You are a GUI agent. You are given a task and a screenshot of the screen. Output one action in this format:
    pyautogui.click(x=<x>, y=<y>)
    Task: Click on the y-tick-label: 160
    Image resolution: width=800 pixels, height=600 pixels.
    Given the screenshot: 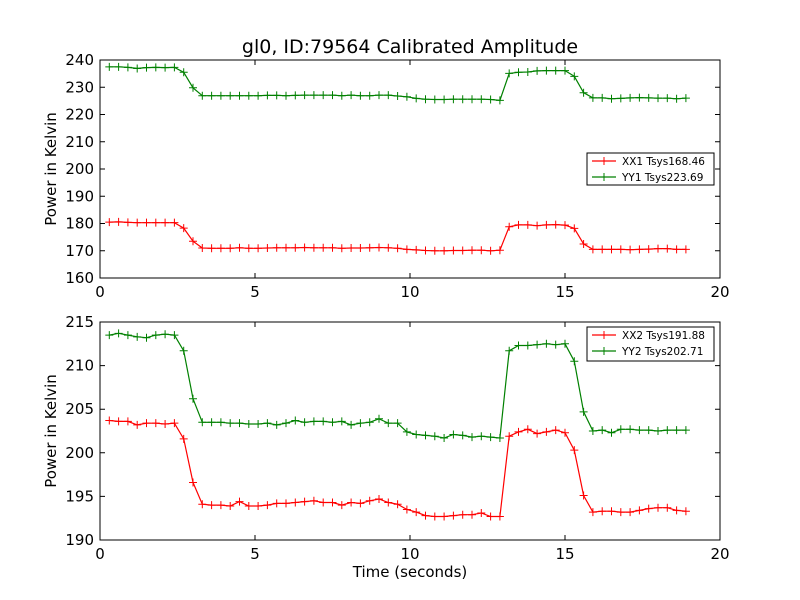 What is the action you would take?
    pyautogui.click(x=79, y=278)
    